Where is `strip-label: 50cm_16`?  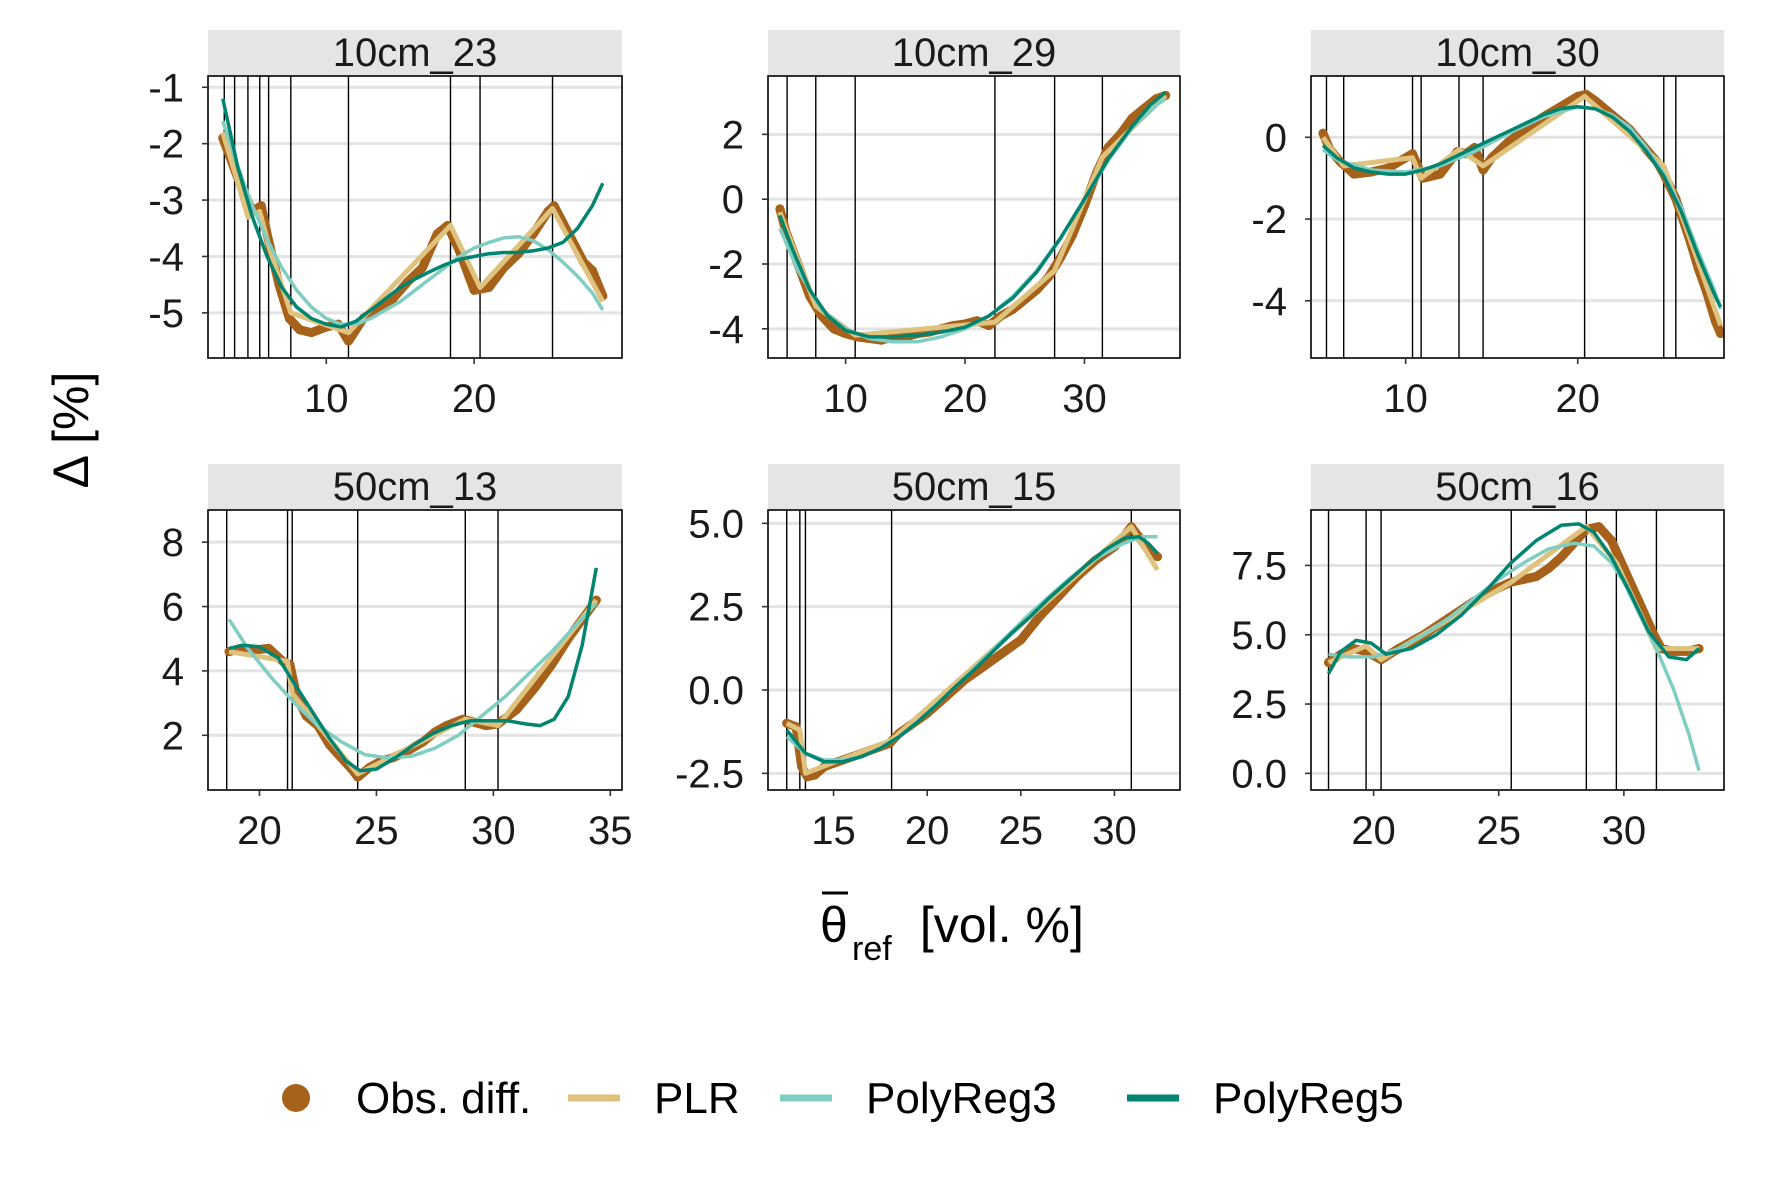 strip-label: 50cm_16 is located at coordinates (1517, 487).